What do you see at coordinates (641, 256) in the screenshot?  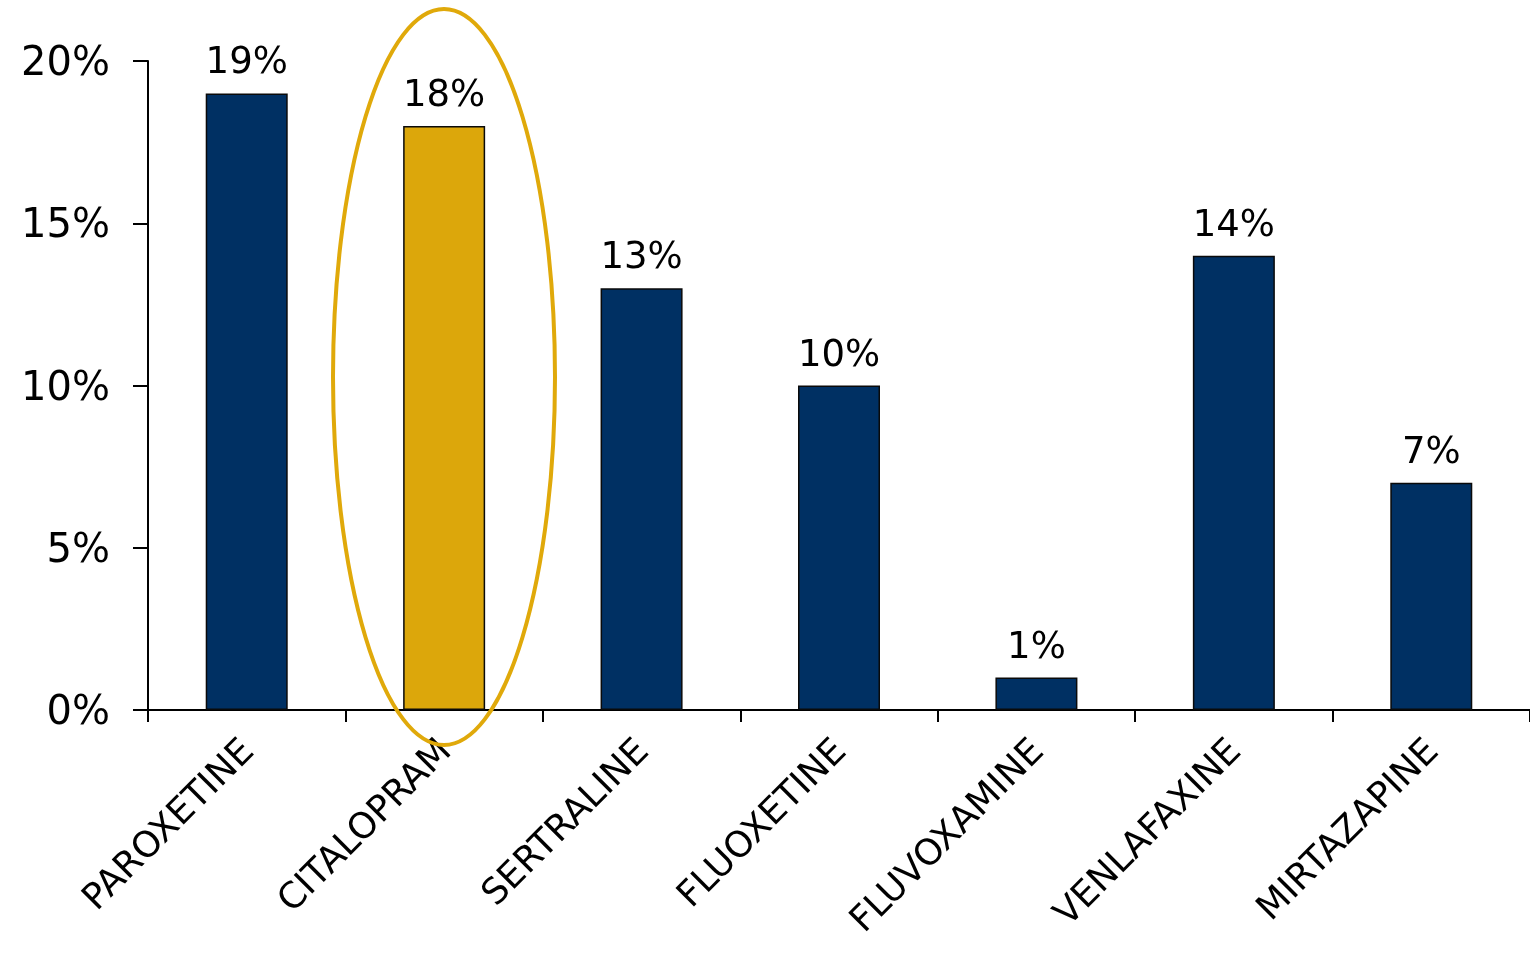 I see `data-label: 13%` at bounding box center [641, 256].